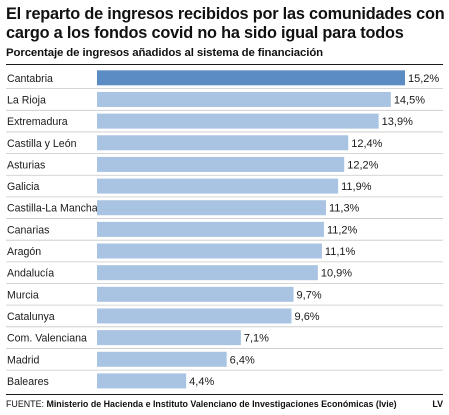  I want to click on bar-baleares, so click(142, 381).